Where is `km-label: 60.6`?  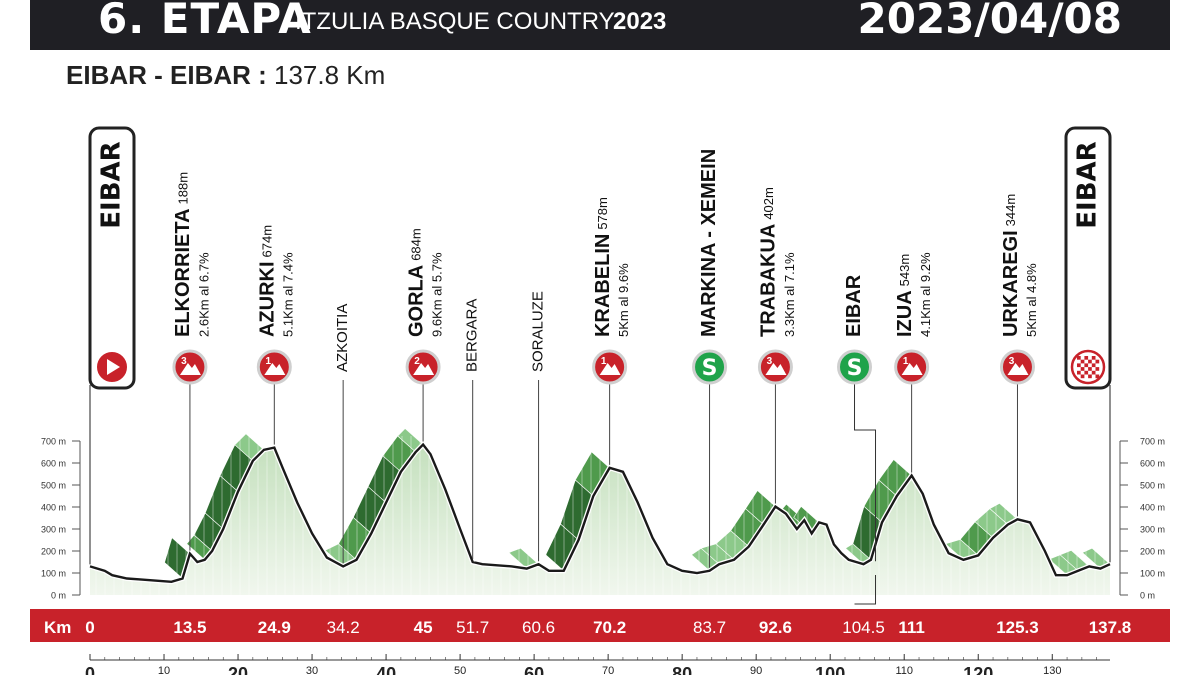 km-label: 60.6 is located at coordinates (538, 627).